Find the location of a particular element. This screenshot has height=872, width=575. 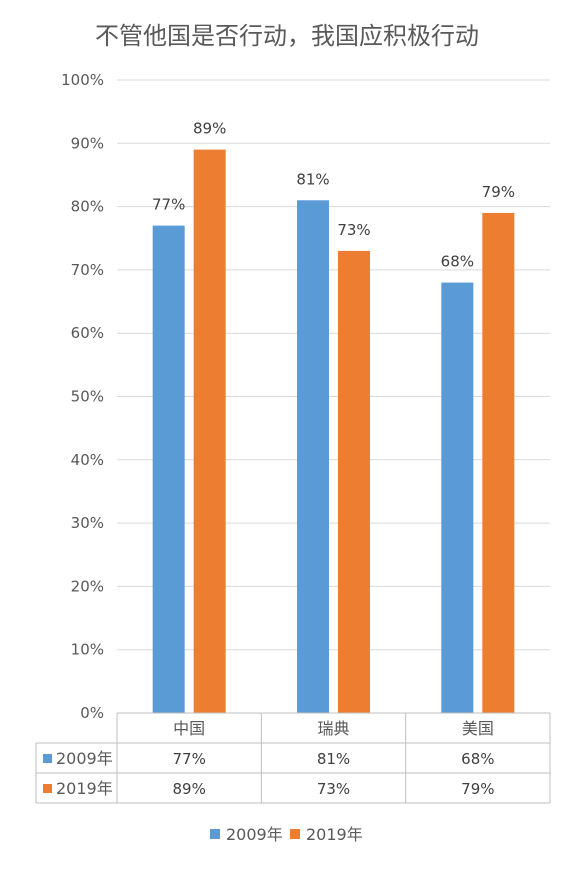

y-tick-label: 100% is located at coordinates (82, 80).